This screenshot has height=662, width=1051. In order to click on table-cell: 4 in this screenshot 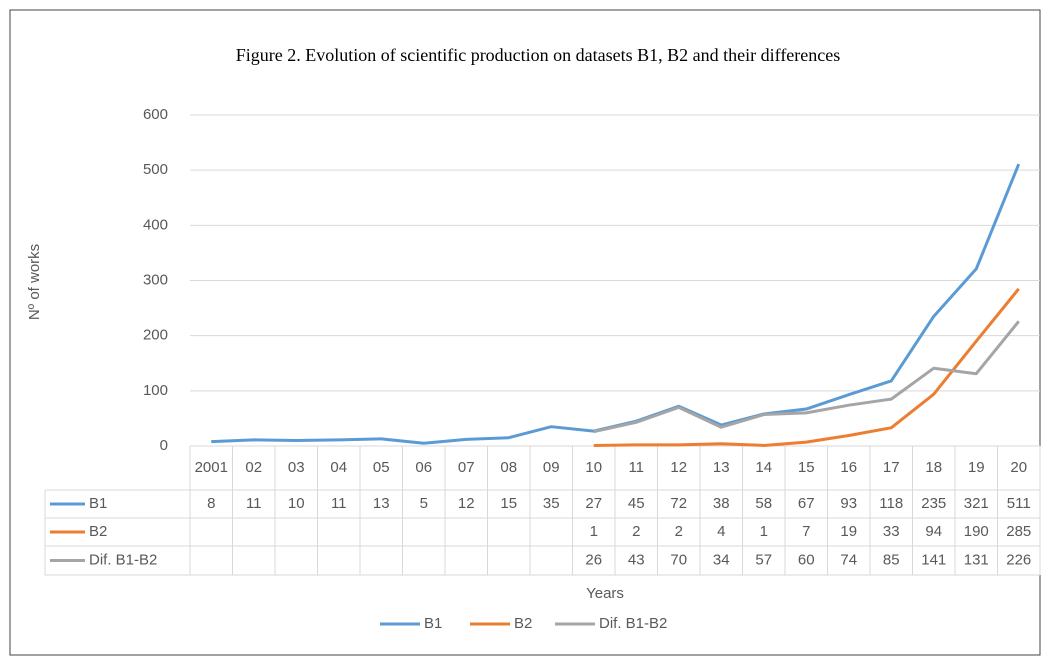, I will do `click(721, 531)`.